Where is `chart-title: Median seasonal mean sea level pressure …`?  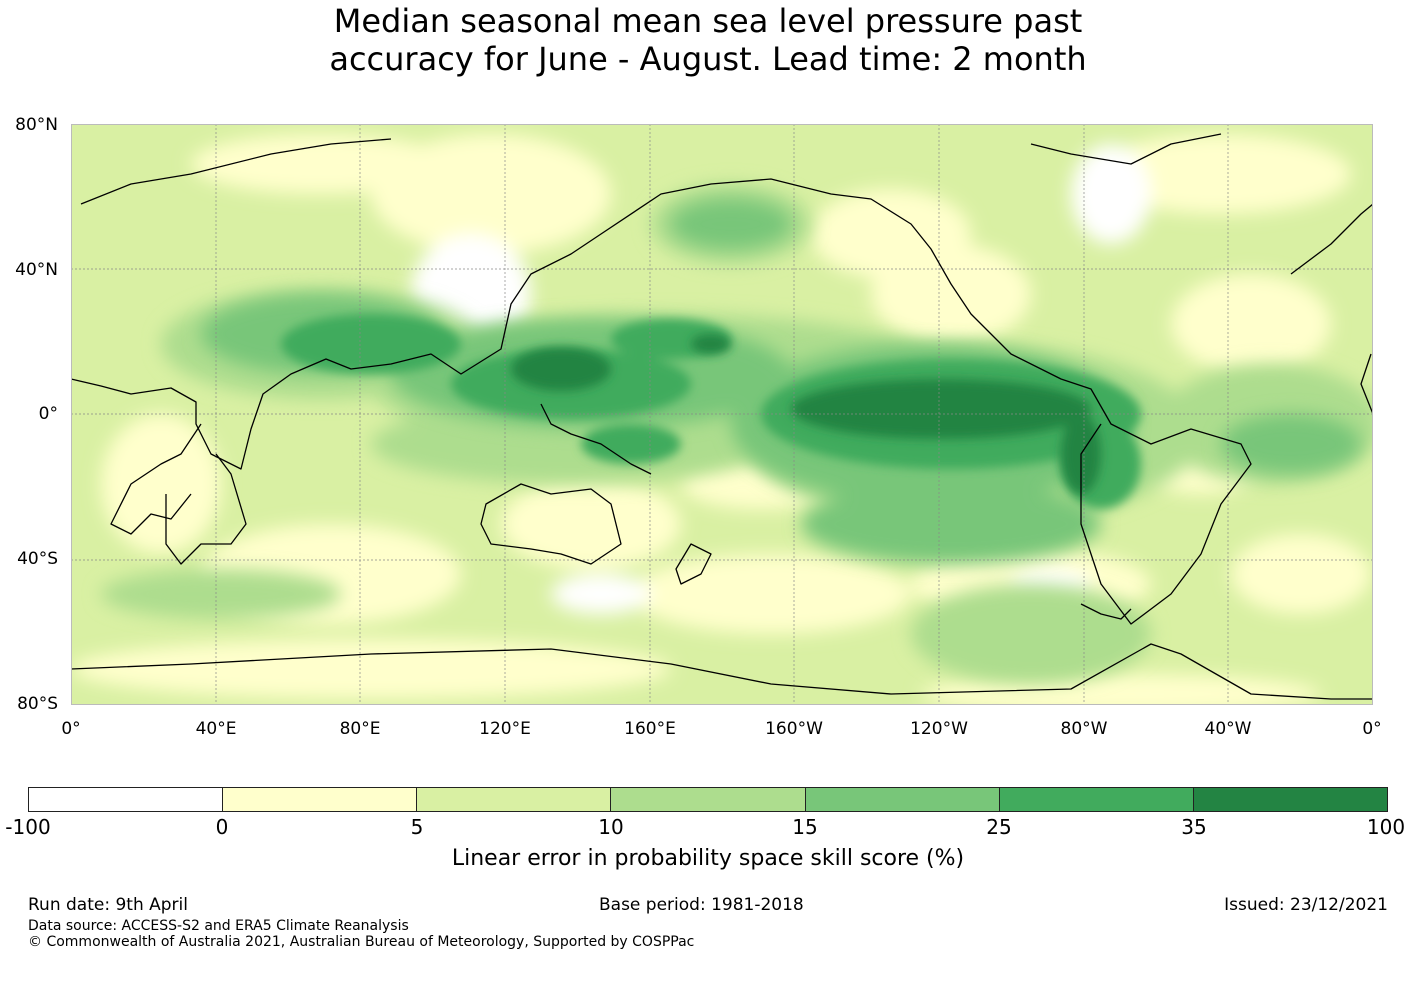
chart-title: Median seasonal mean sea level pressure … is located at coordinates (708, 40).